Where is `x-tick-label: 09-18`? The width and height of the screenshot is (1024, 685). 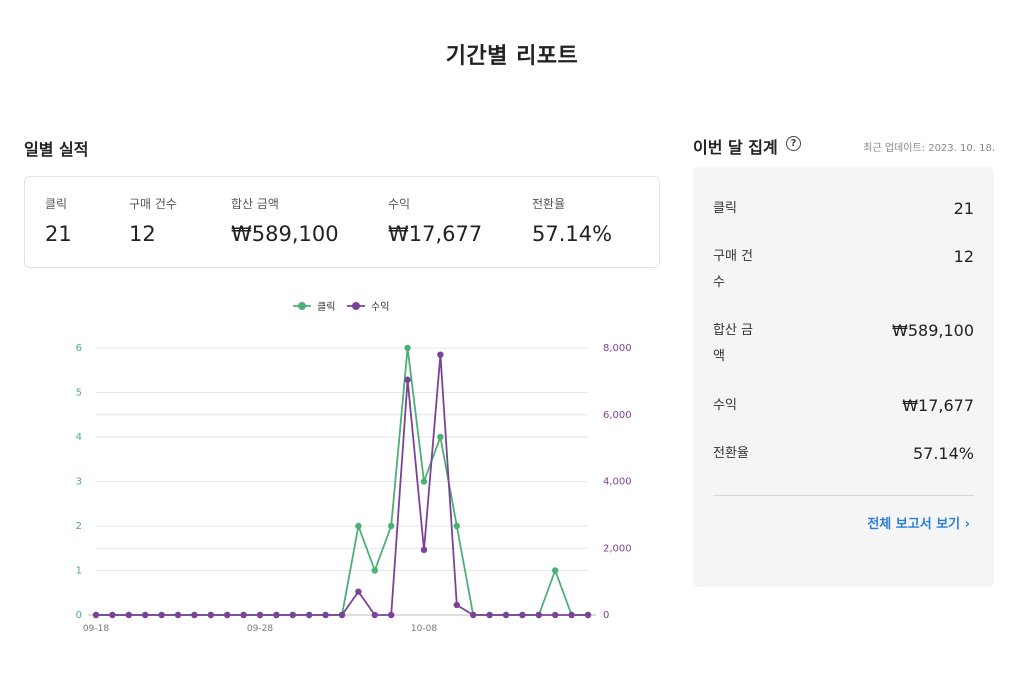
x-tick-label: 09-18 is located at coordinates (96, 629).